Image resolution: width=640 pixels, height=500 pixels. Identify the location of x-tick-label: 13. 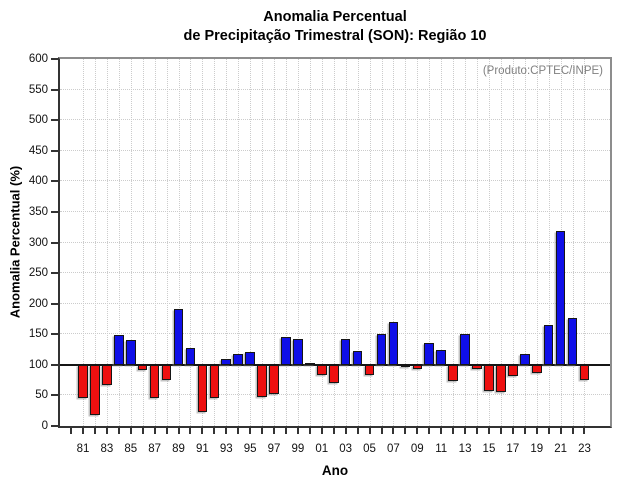
(465, 449).